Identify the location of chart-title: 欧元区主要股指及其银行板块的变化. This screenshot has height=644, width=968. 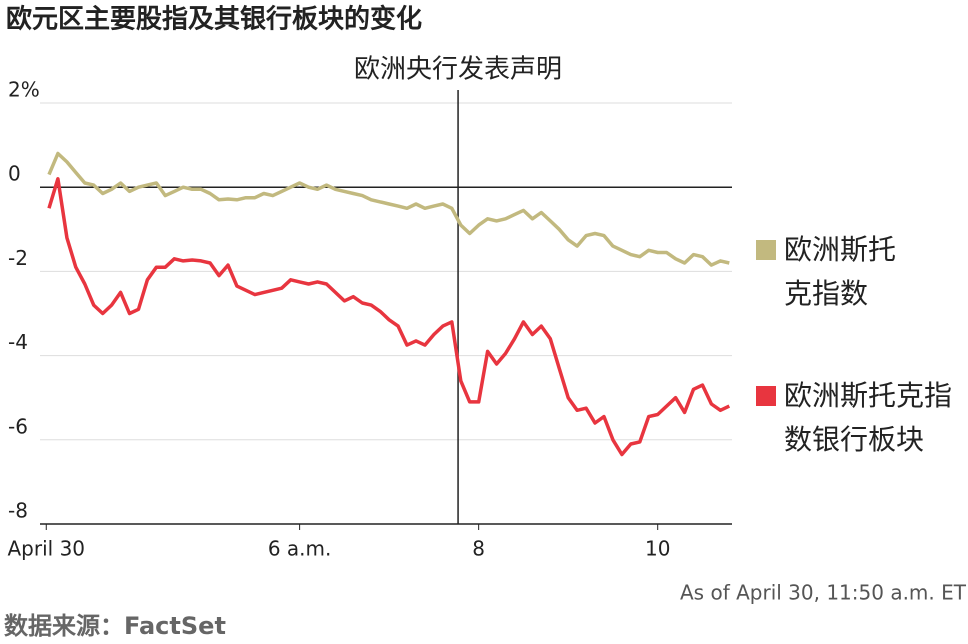
(214, 19).